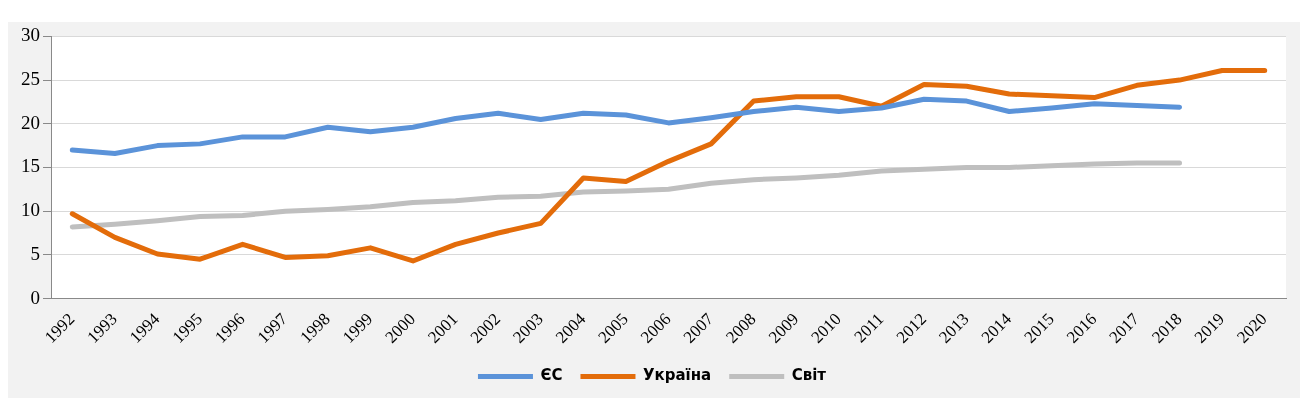 The image size is (1308, 401). What do you see at coordinates (551, 375) in the screenshot?
I see `legend-label: ЄС` at bounding box center [551, 375].